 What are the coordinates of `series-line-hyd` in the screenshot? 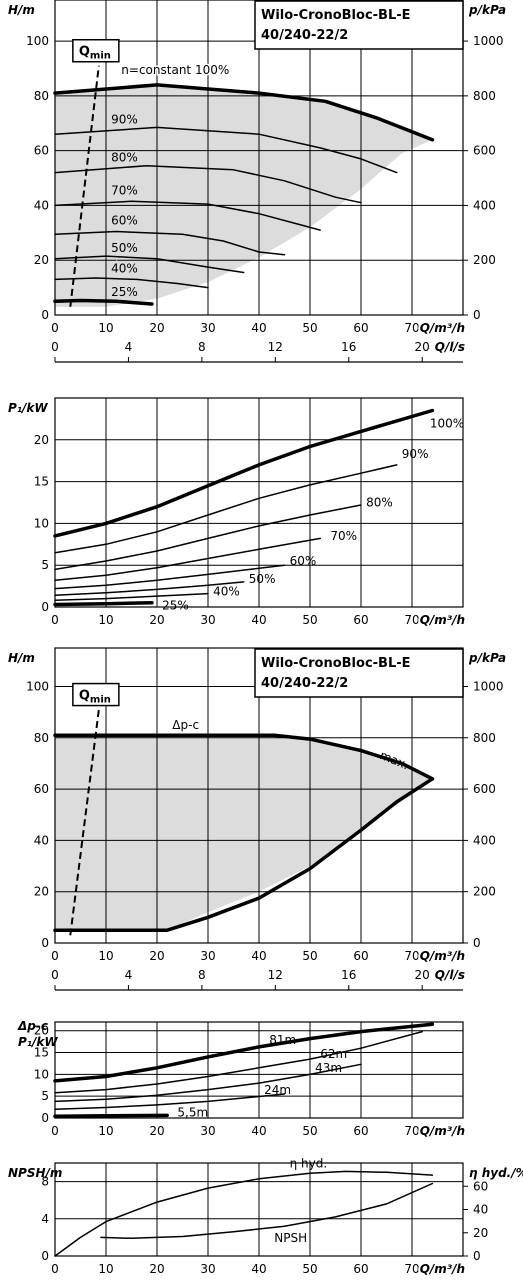 It's located at (244, 1213).